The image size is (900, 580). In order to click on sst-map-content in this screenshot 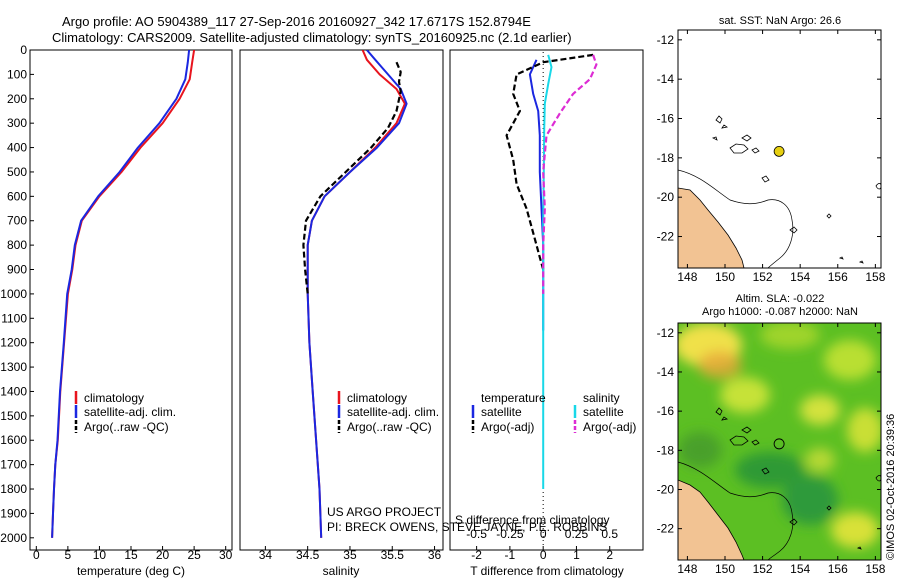, I will do `click(779, 149)`.